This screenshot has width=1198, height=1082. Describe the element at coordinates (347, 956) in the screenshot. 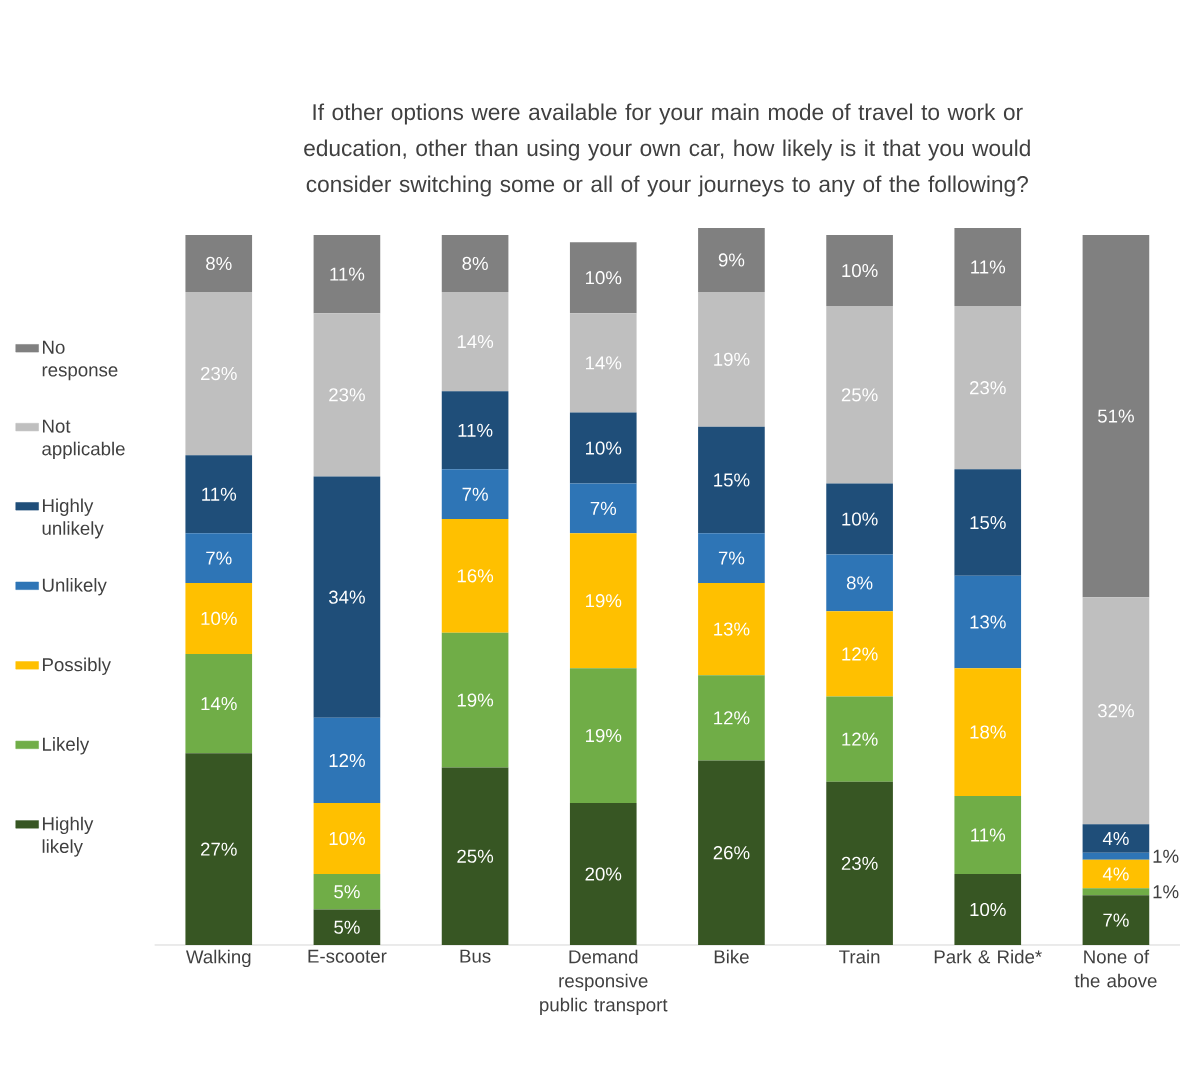

I see `x-tick-label: E-scooter` at that location.